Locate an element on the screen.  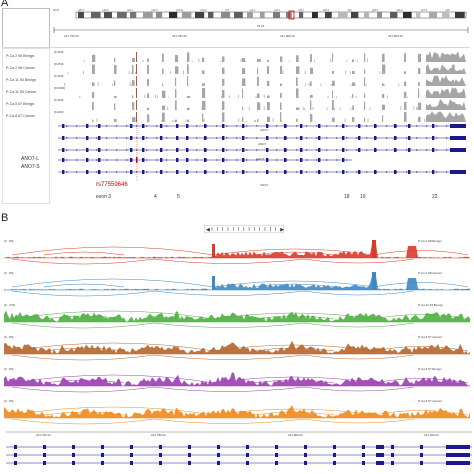
cytoband-label: q24 is located at coordinates (350, 10).